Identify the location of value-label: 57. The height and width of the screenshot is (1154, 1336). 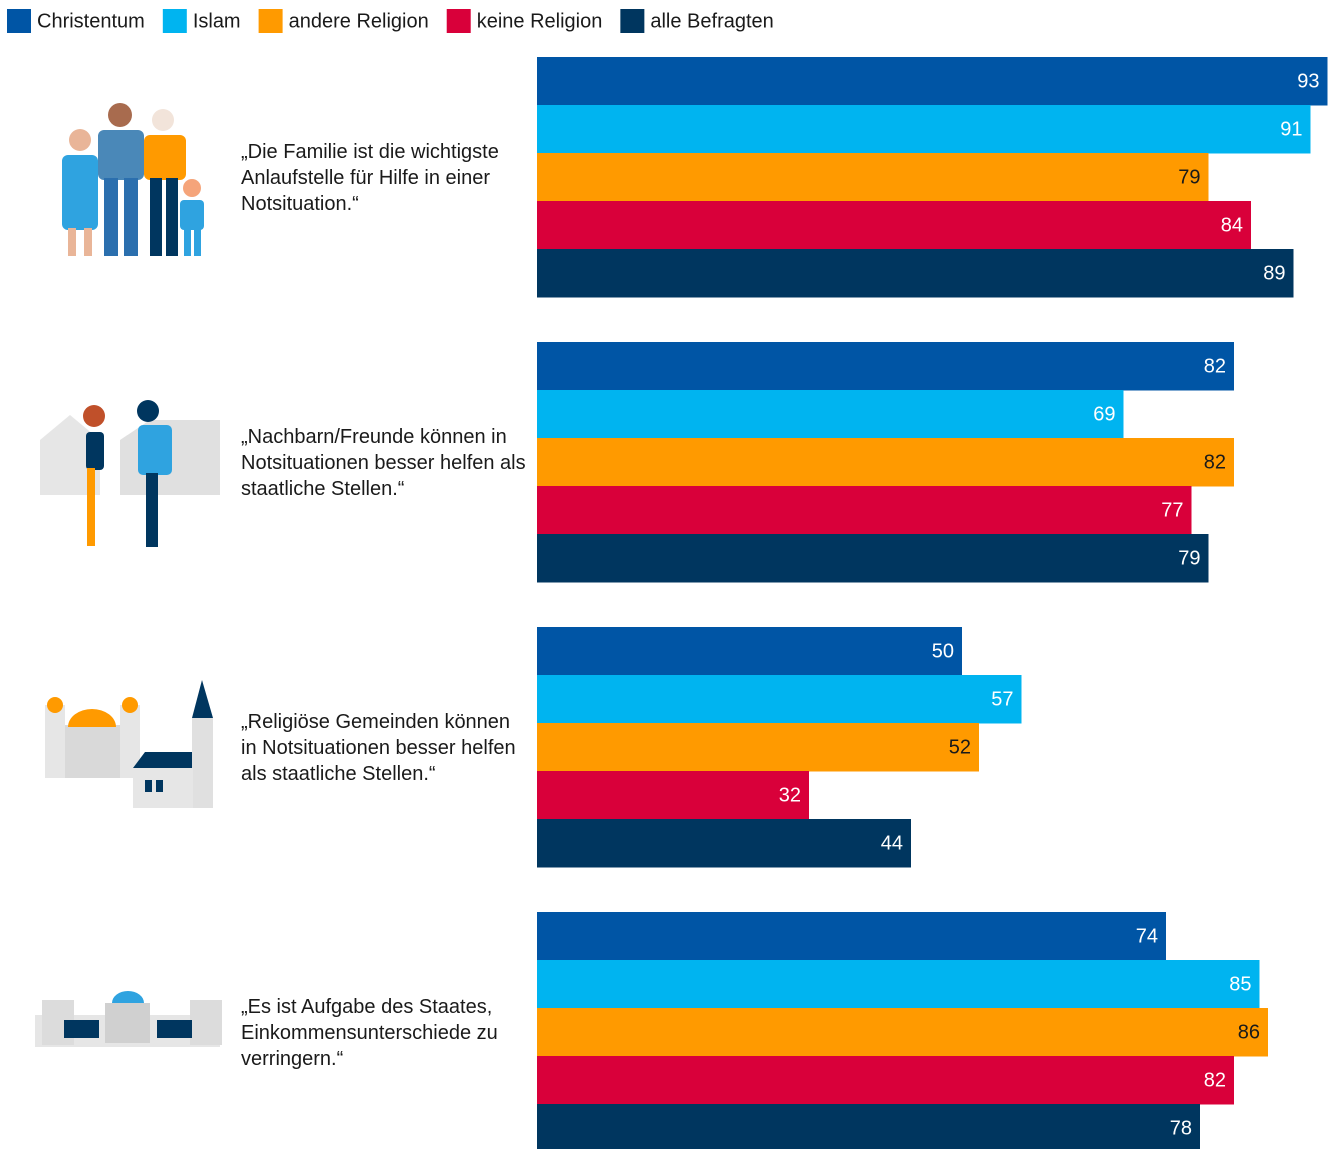
(1002, 699).